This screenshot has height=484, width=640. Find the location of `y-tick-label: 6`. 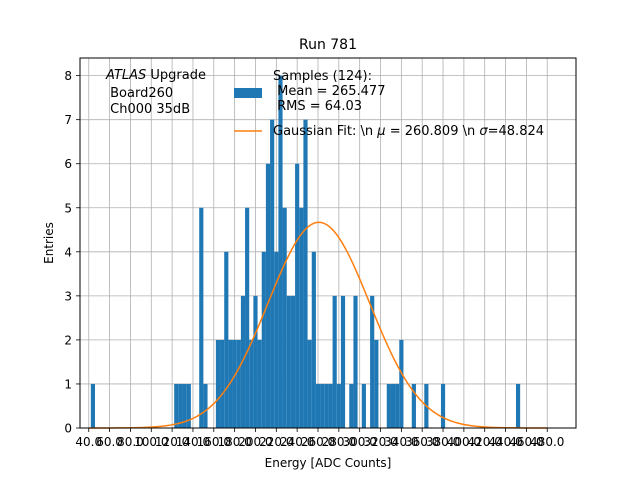

y-tick-label: 6 is located at coordinates (68, 164).